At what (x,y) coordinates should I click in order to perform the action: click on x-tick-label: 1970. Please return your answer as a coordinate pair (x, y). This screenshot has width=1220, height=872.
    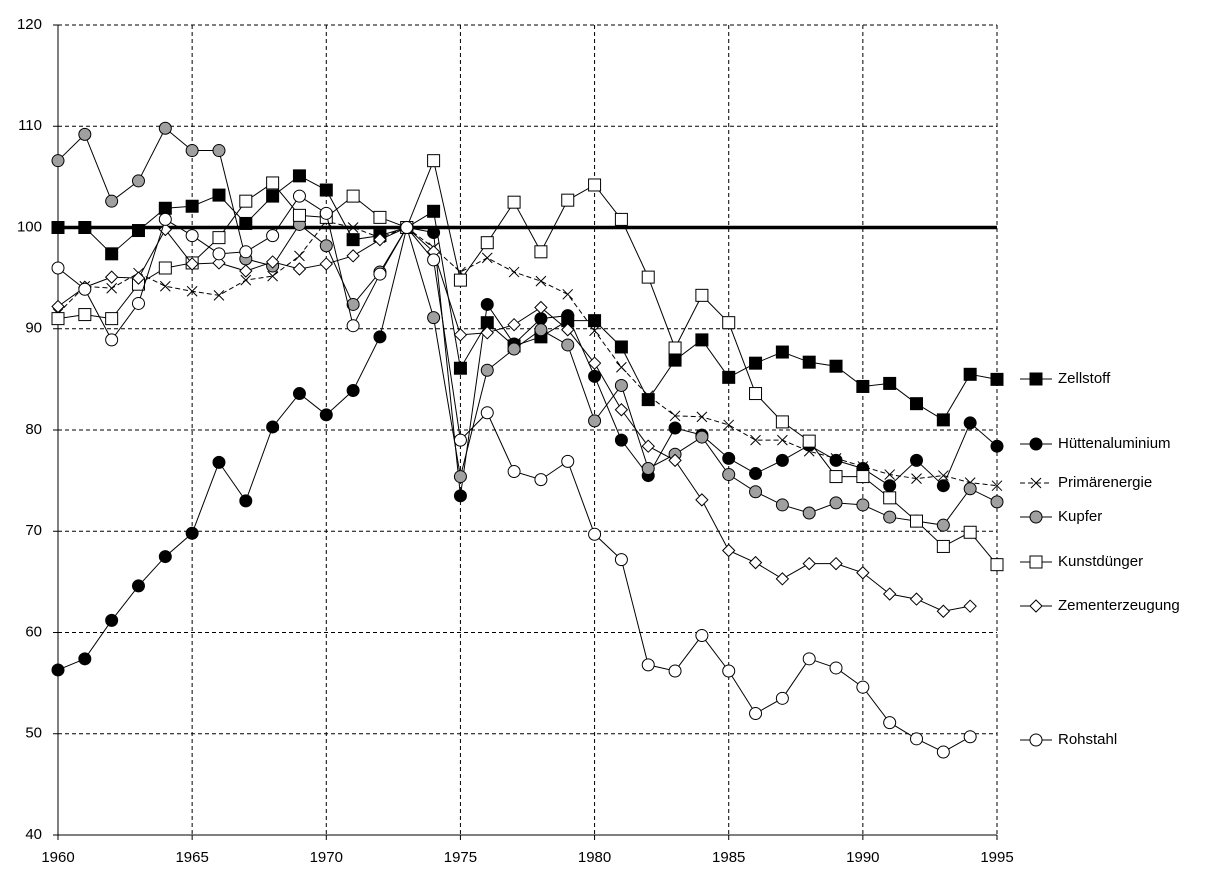
    Looking at the image, I should click on (326, 857).